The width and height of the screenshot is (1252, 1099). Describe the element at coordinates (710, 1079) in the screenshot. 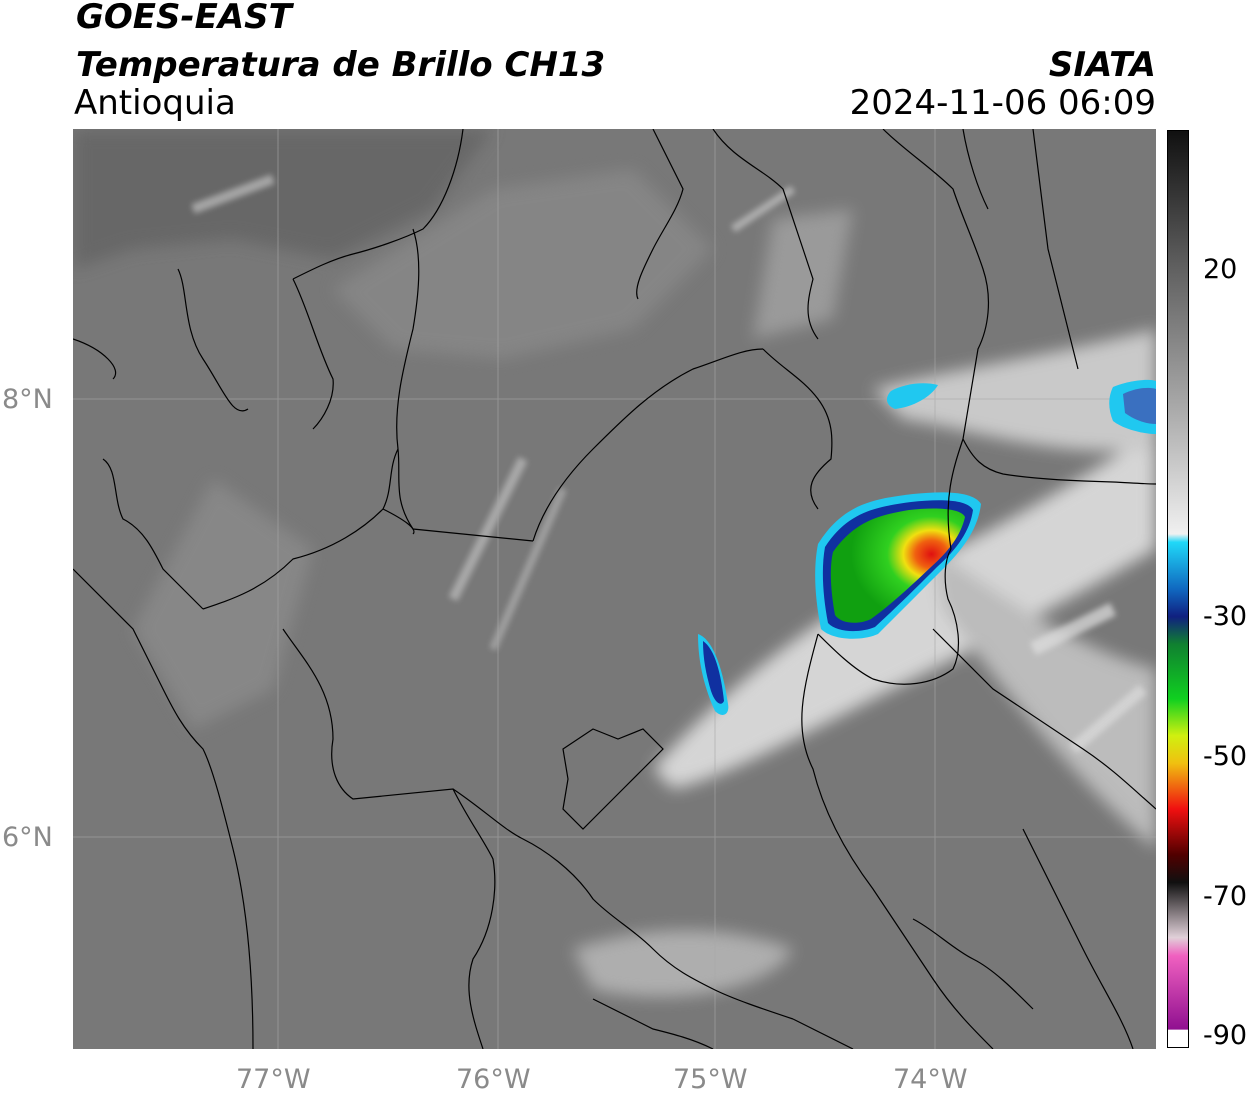

I see `lon-label-75w: 75°W` at that location.